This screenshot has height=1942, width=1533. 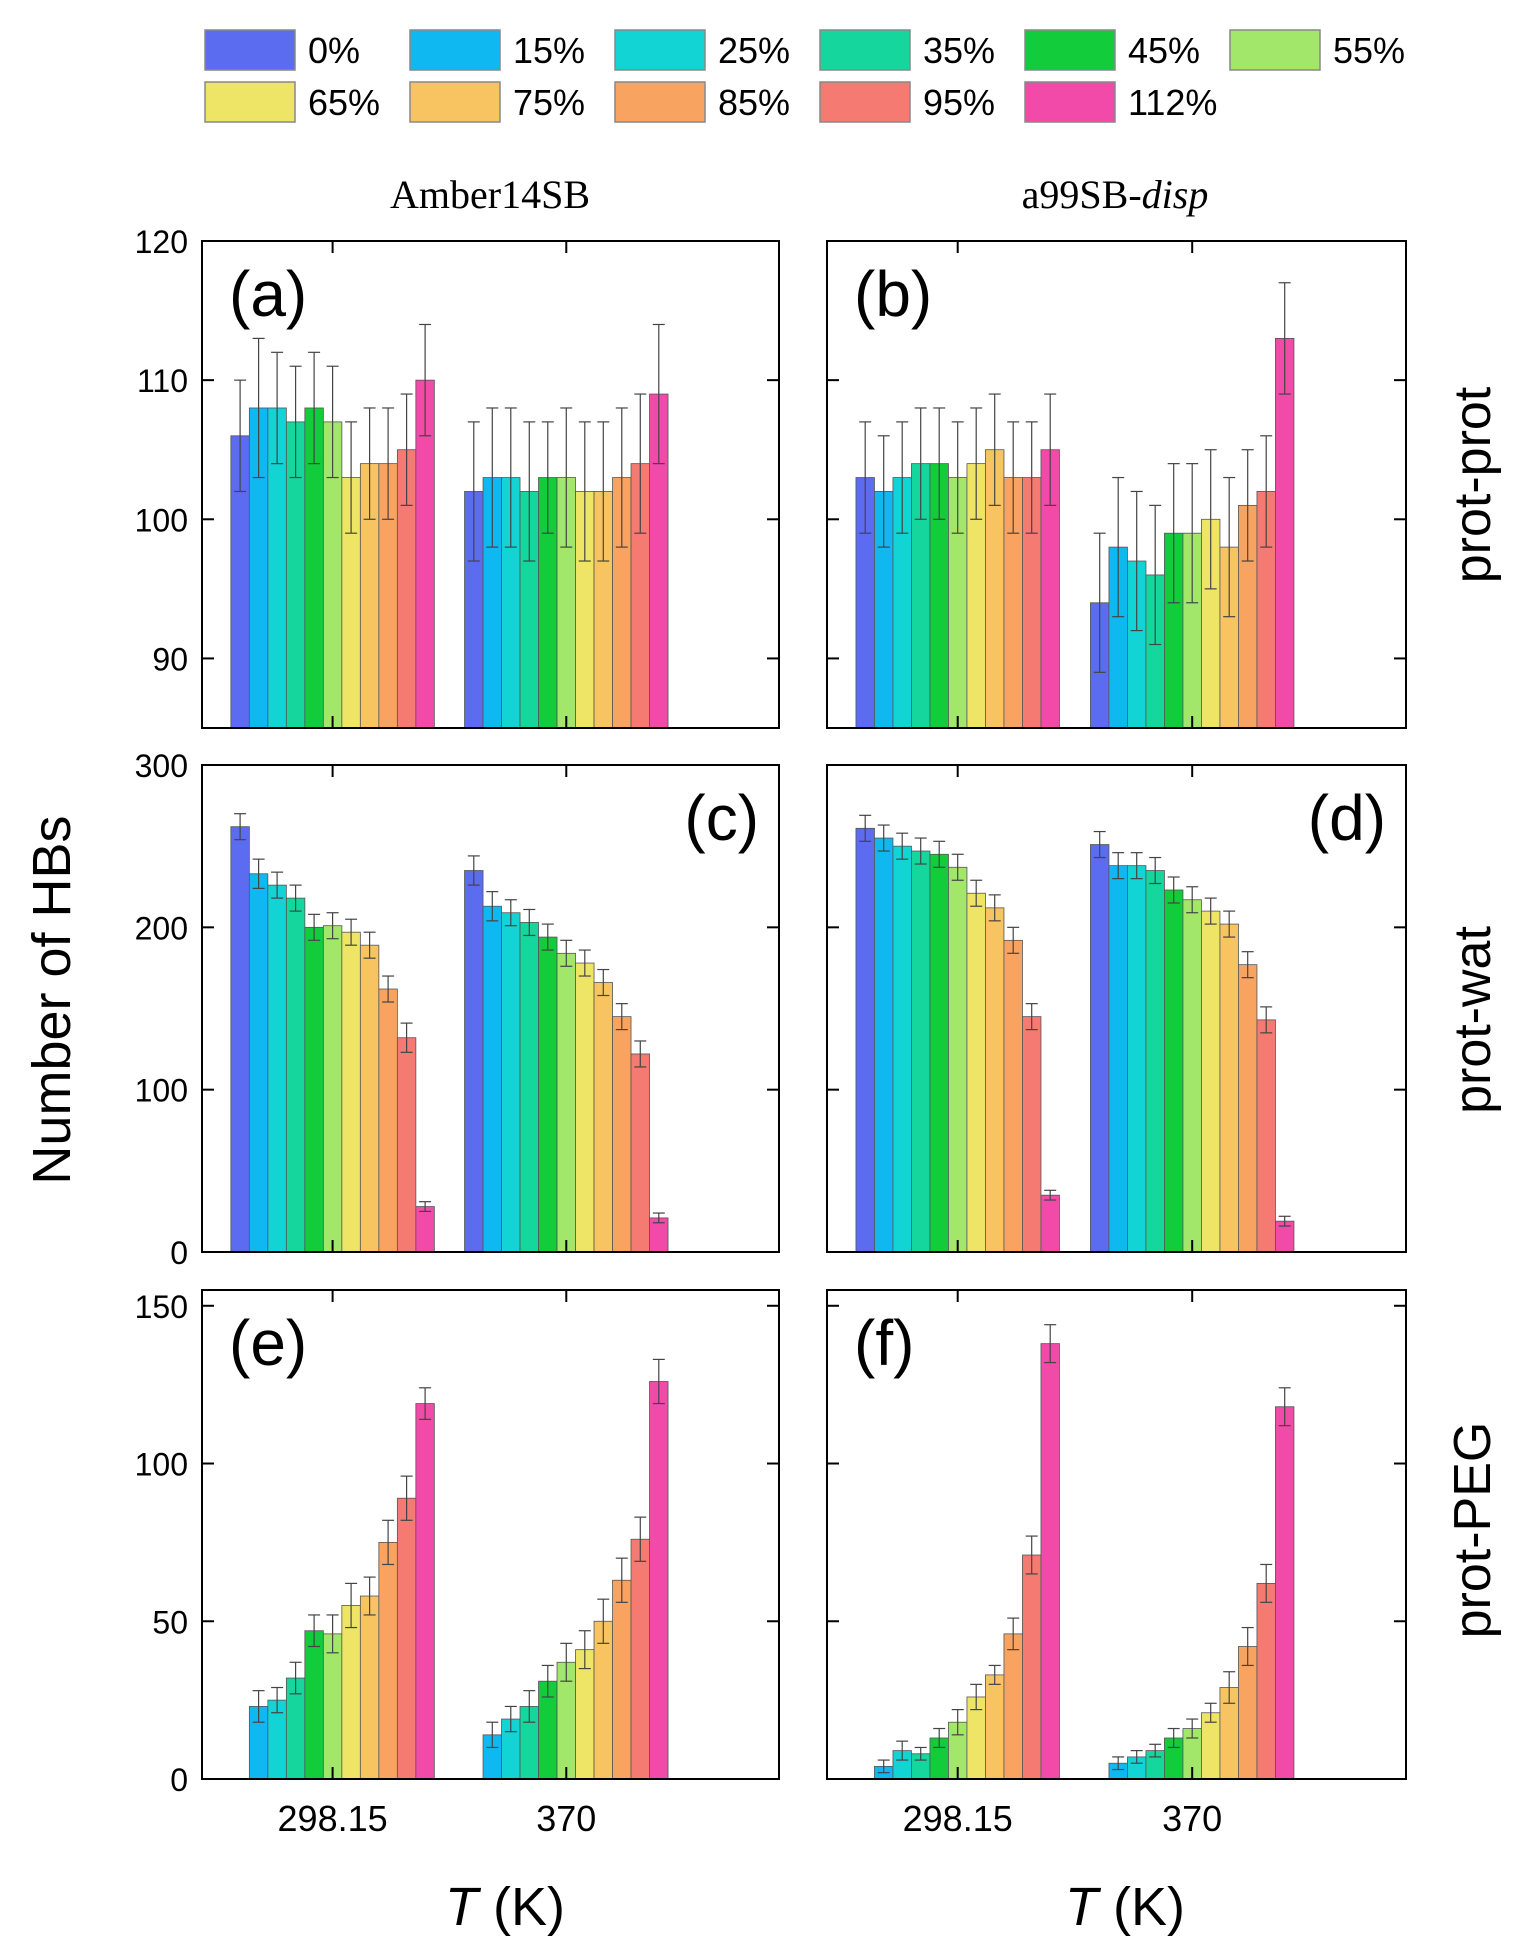 What do you see at coordinates (161, 1091) in the screenshot?
I see `y-tick-label: 100` at bounding box center [161, 1091].